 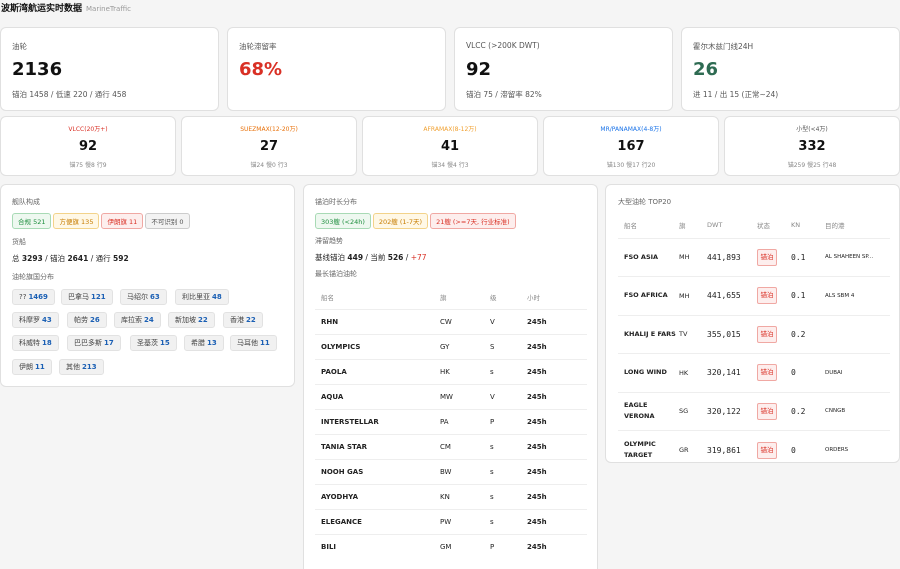 What do you see at coordinates (19, 242) in the screenshot?
I see `ships-title: 货船` at bounding box center [19, 242].